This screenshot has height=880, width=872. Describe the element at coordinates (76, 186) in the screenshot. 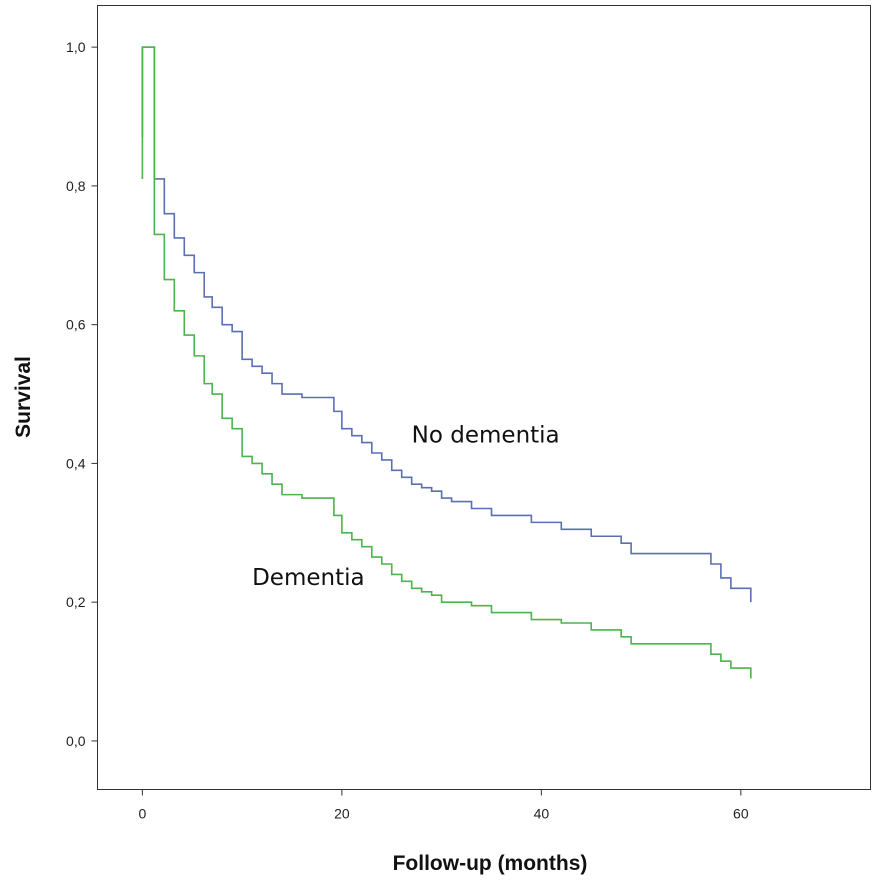

I see `y-tick-label: 0,8` at that location.